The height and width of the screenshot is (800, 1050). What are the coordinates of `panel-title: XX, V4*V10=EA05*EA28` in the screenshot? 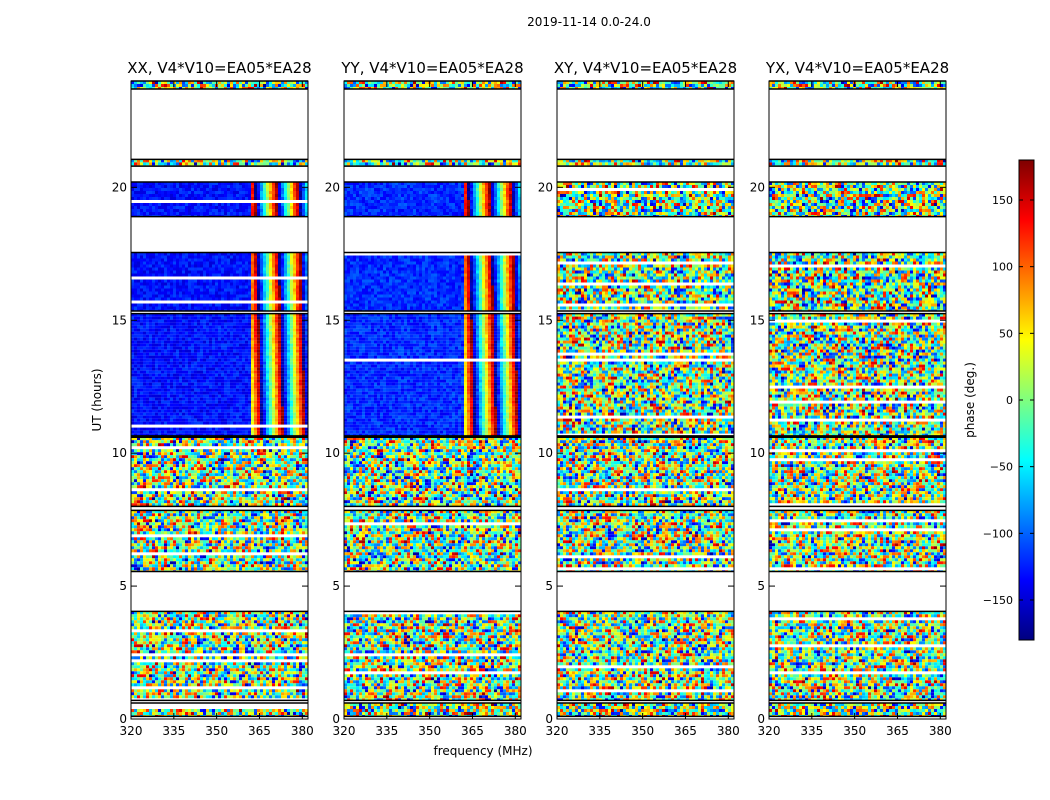 It's located at (219, 68).